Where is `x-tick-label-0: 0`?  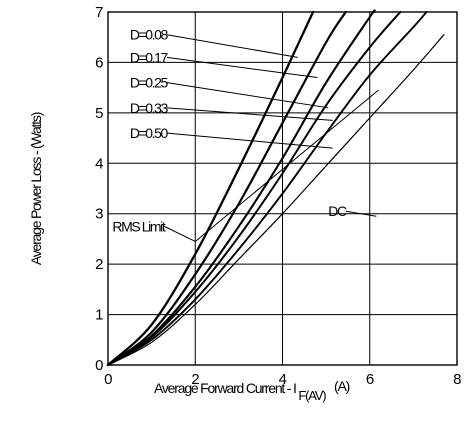 x-tick-label-0: 0 is located at coordinates (108, 379).